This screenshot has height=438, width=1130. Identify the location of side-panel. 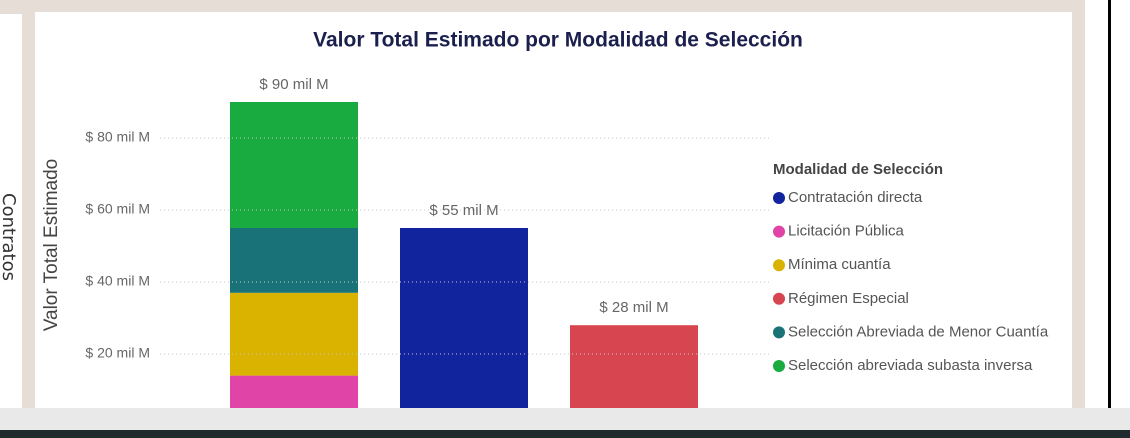
(11, 212).